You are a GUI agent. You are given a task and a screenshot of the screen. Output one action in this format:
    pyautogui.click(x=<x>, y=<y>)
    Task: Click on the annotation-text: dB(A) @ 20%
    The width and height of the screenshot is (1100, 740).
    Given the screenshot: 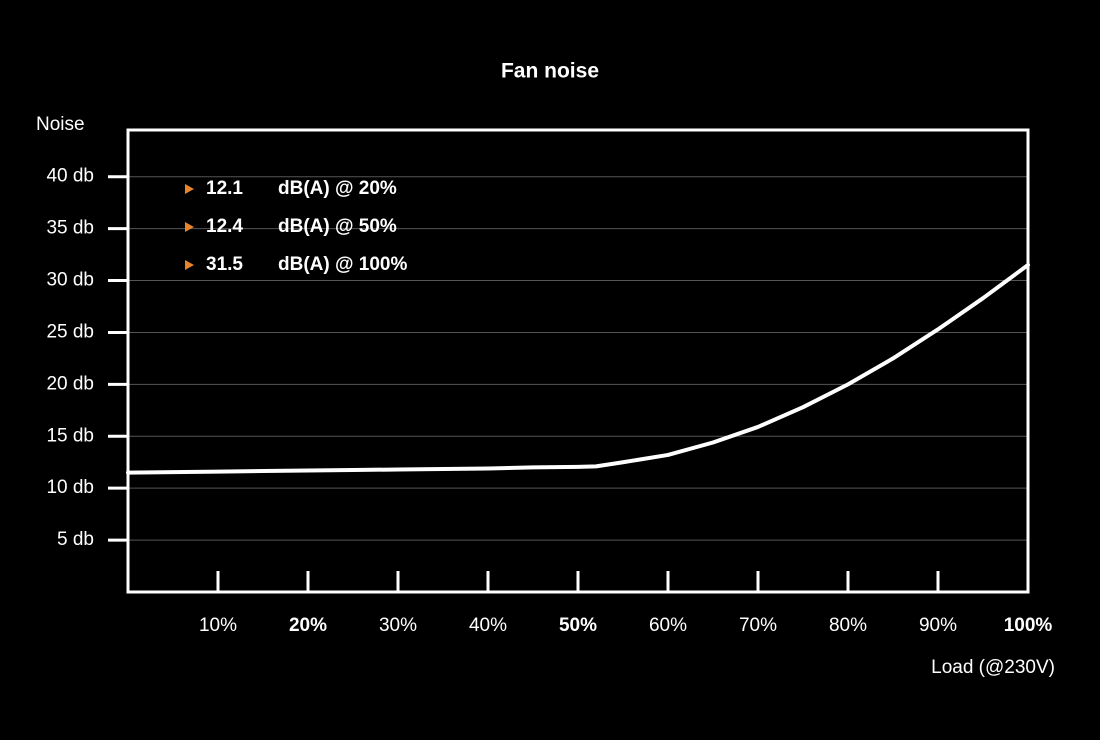 What is the action you would take?
    pyautogui.click(x=337, y=188)
    